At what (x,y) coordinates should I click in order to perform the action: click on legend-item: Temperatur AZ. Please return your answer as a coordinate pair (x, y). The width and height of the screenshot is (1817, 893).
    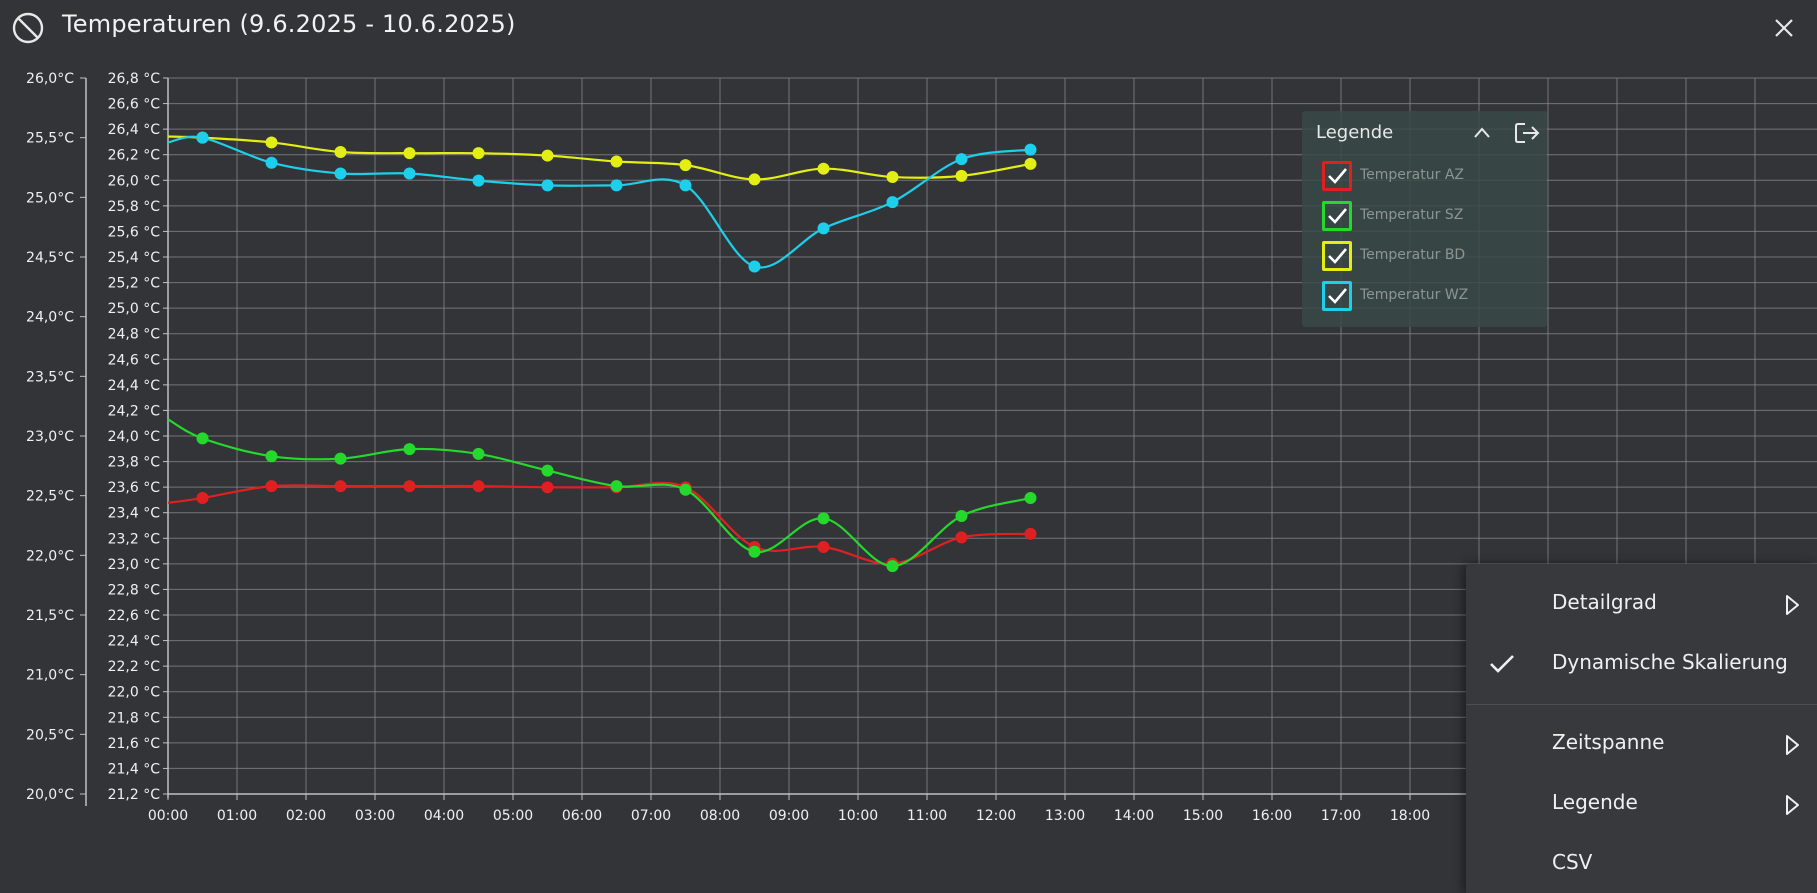
    Looking at the image, I should click on (1432, 176).